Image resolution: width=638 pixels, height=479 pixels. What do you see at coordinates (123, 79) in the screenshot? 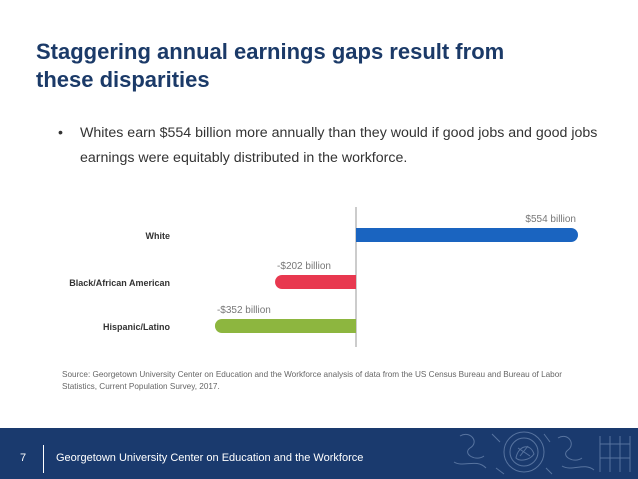
I see `slide-title-line-2: these disparities` at bounding box center [123, 79].